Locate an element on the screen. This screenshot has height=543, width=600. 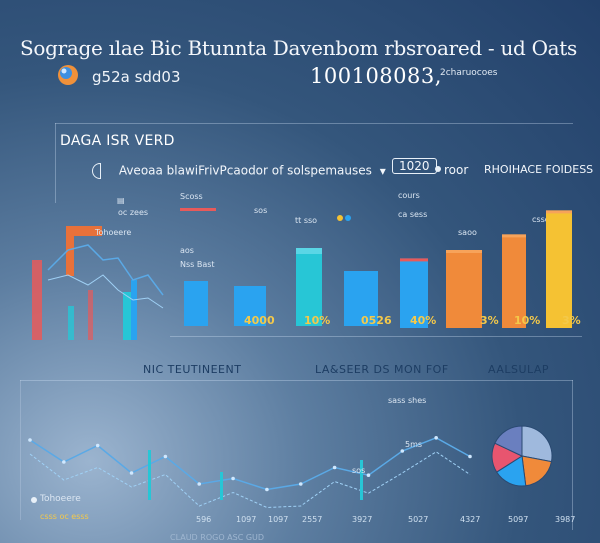
section-title: DAGA ISR VERD is located at coordinates (117, 141).